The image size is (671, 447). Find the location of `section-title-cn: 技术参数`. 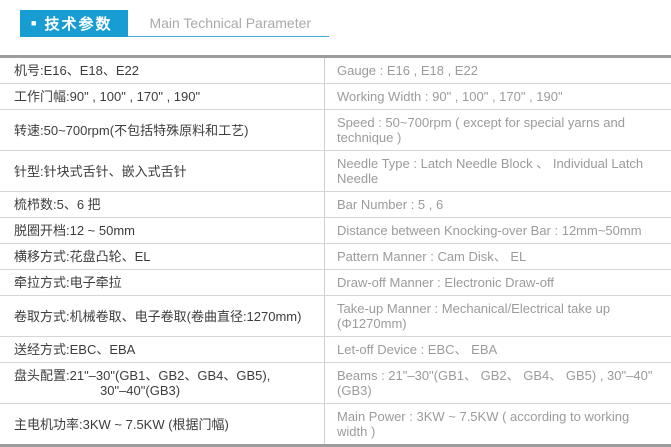

section-title-cn: 技术参数 is located at coordinates (78, 24).